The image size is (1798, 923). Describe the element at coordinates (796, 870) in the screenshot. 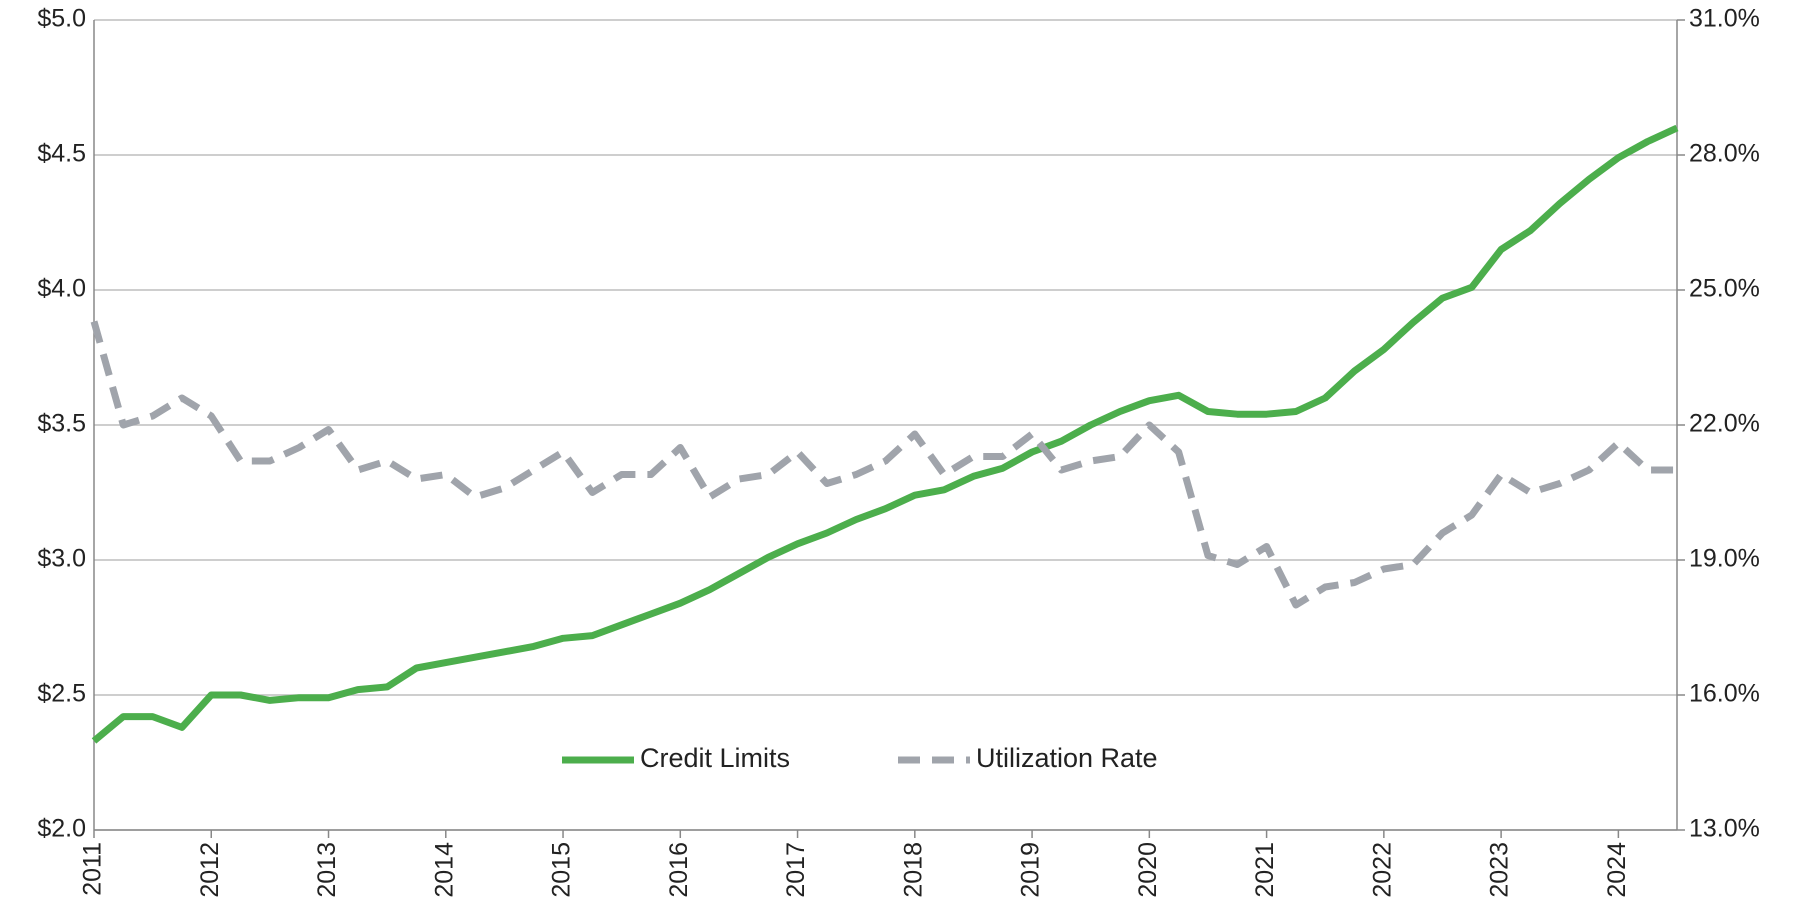

I see `x-tick-label: 2017` at that location.